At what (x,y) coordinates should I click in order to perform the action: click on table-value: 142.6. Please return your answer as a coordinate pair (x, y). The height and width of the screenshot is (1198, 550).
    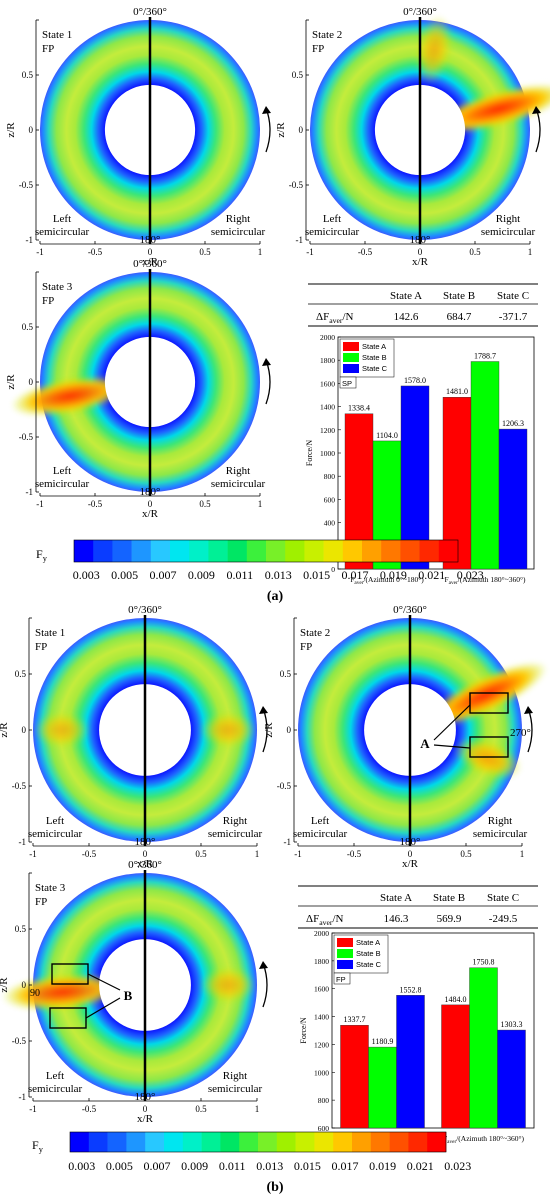
    Looking at the image, I should click on (406, 317).